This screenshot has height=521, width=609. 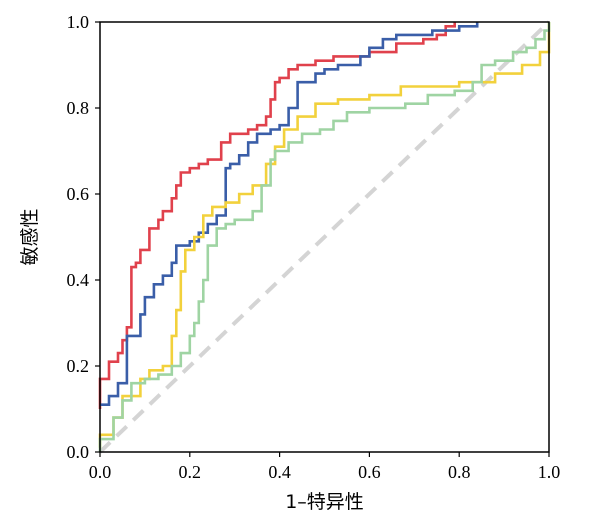 I want to click on x-tick-label: 0.6, so click(x=369, y=472).